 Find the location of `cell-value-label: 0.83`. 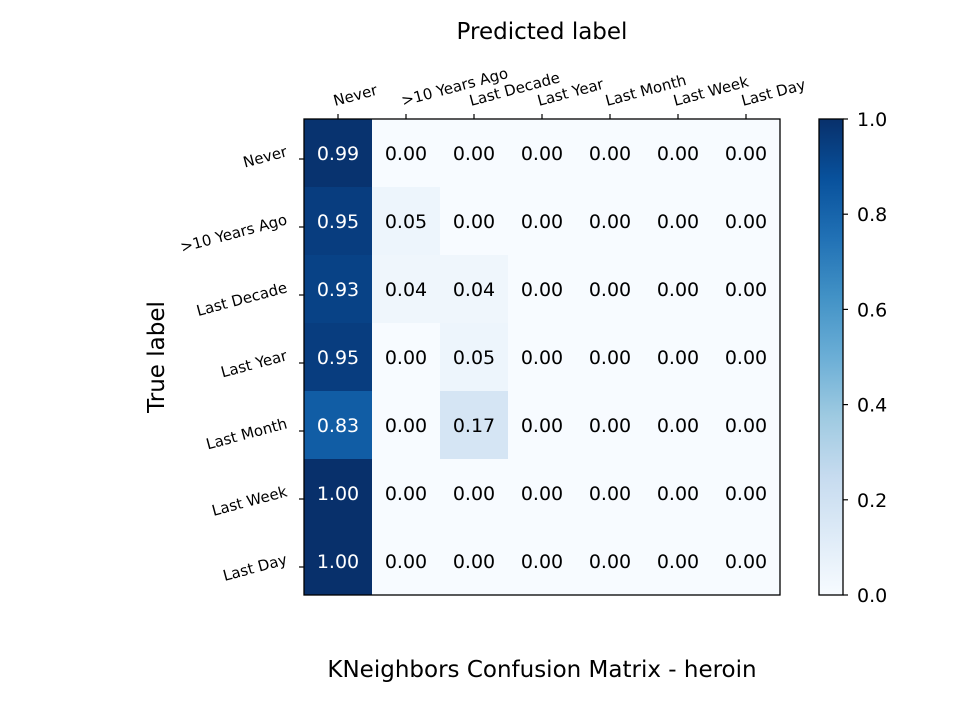

cell-value-label: 0.83 is located at coordinates (338, 426).